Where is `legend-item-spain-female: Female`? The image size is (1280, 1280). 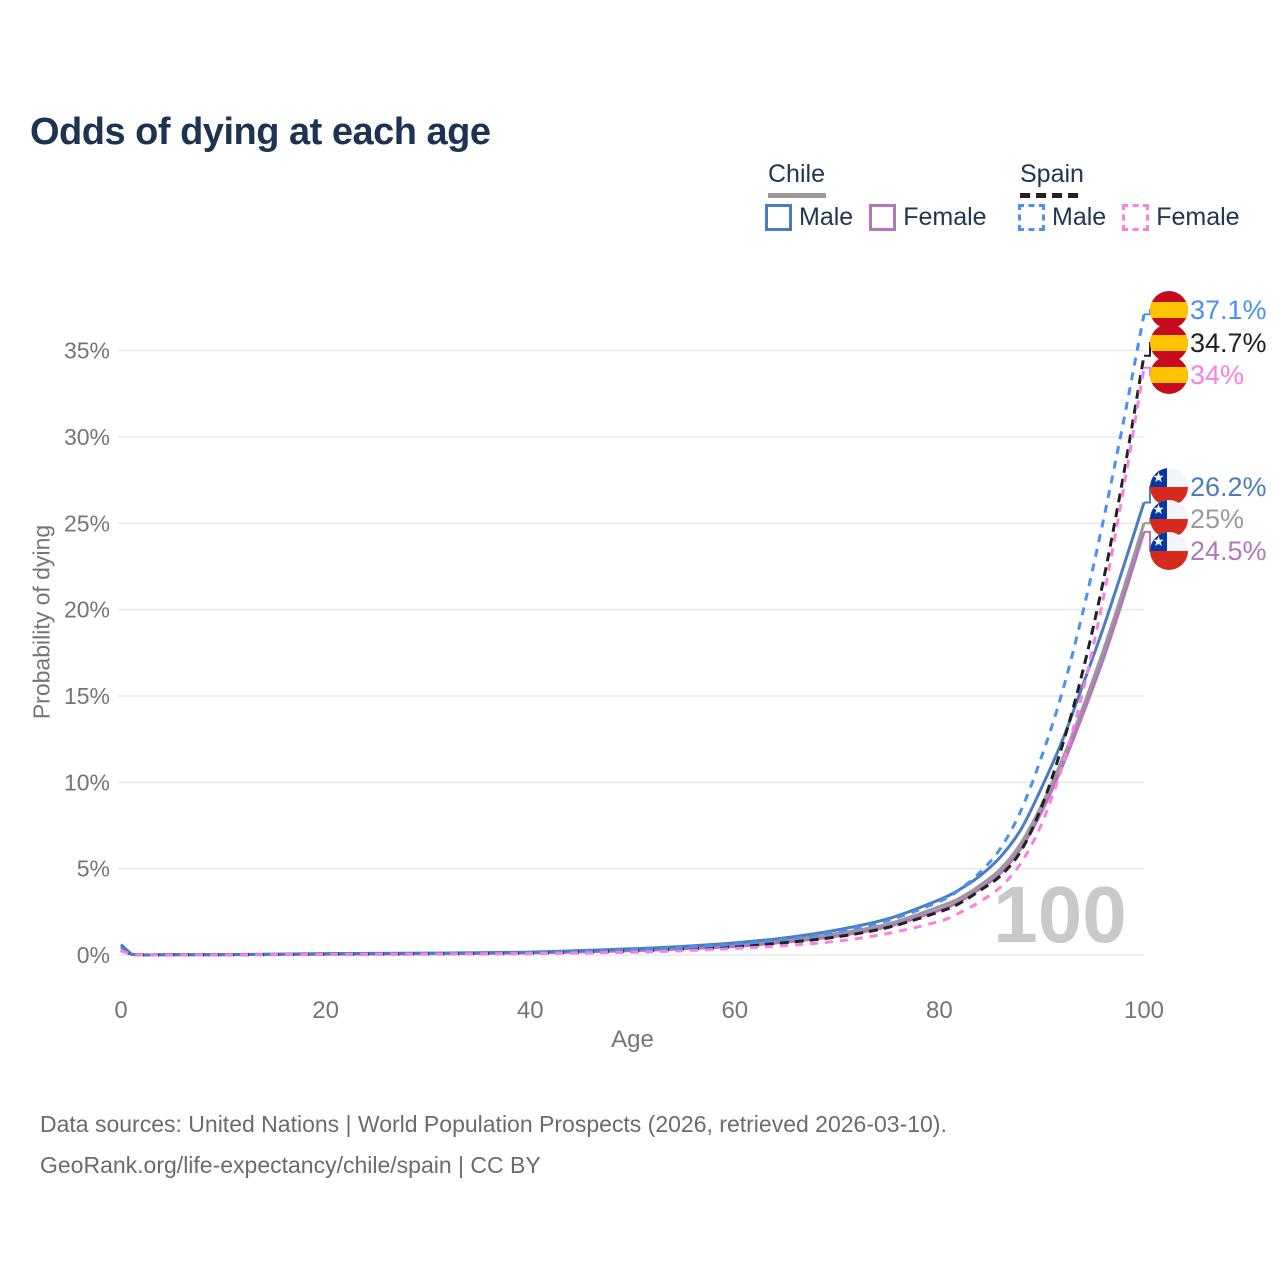
legend-item-spain-female: Female is located at coordinates (1181, 217).